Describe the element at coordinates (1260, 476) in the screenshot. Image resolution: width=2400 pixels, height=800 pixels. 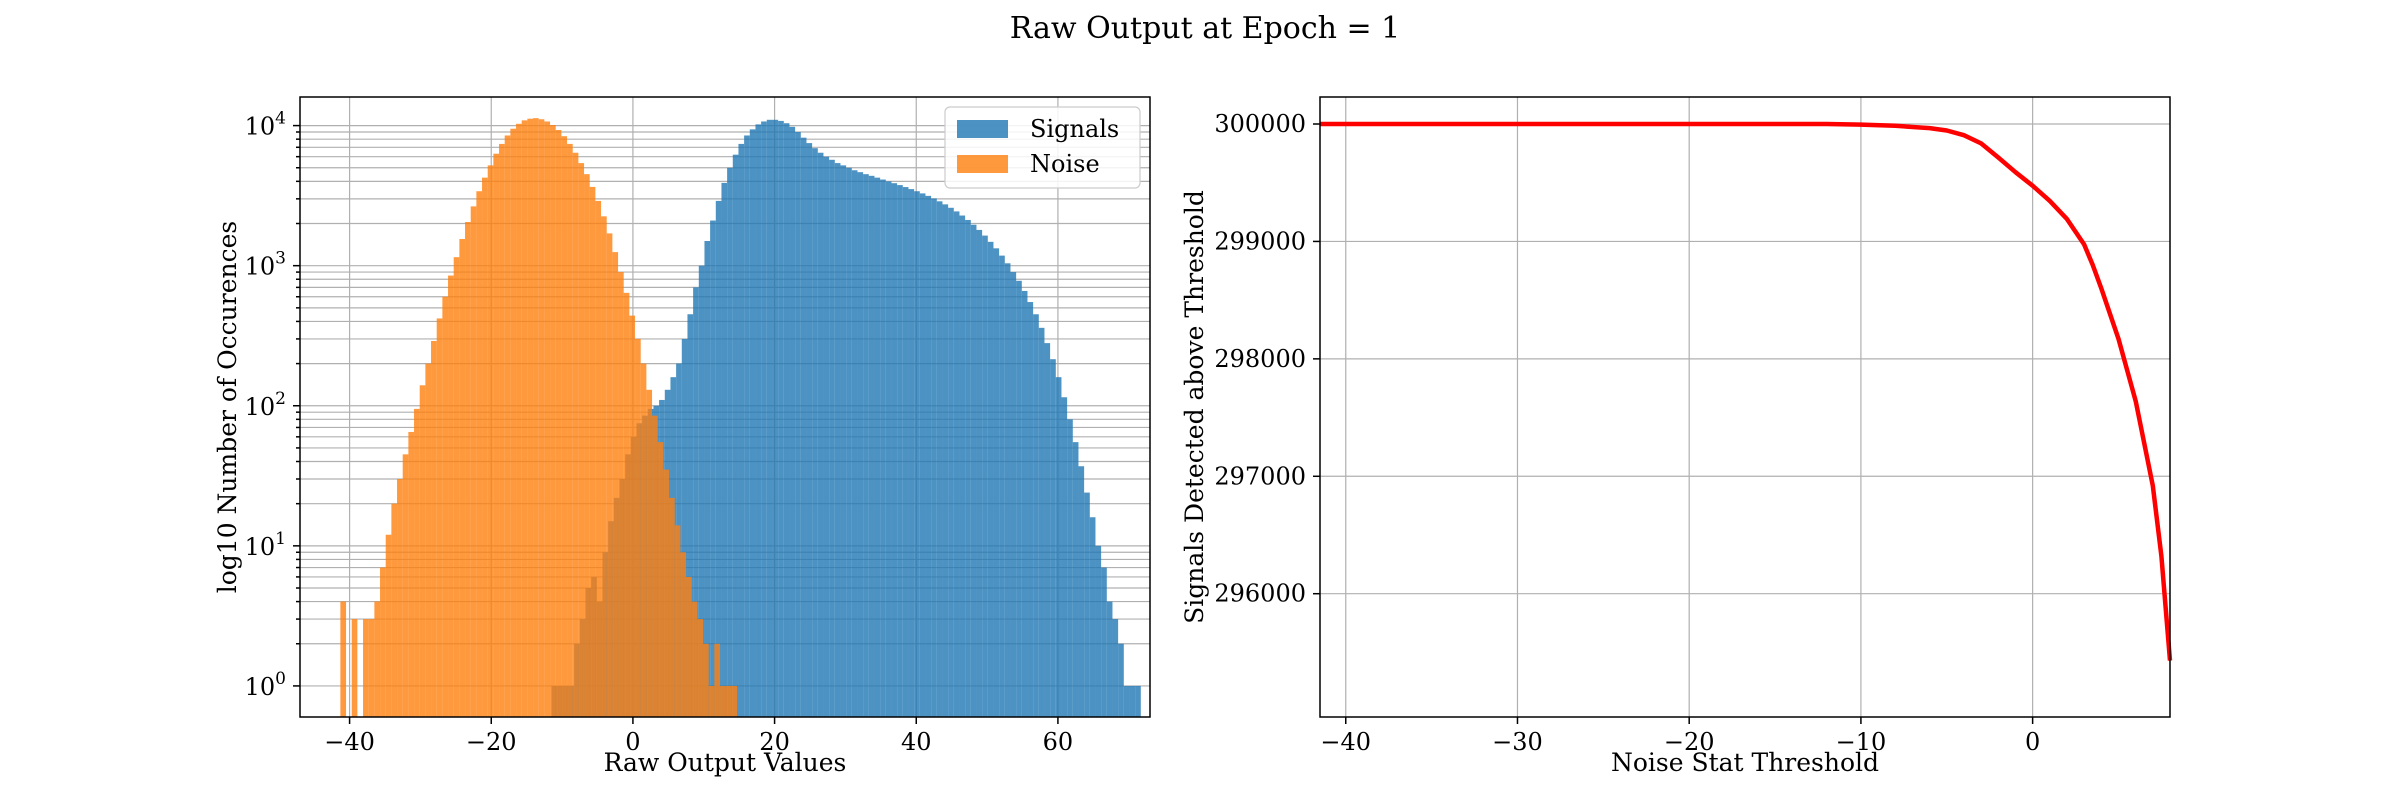
I see `y-tick-label: 297000` at that location.